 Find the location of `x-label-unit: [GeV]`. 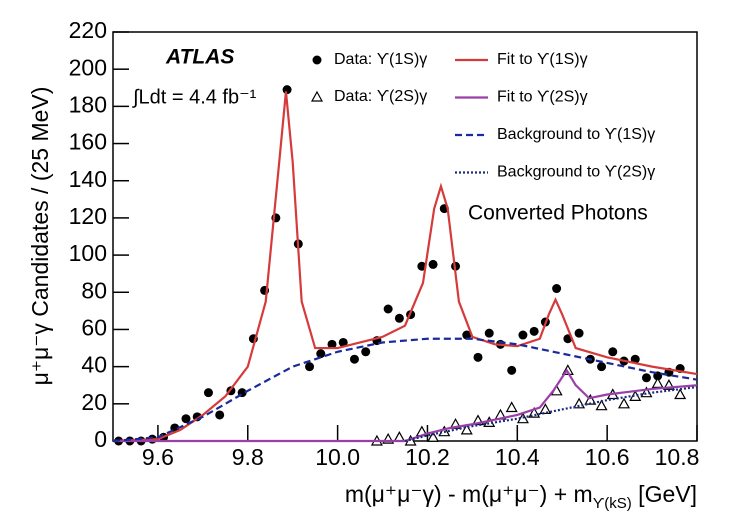

x-label-unit: [GeV] is located at coordinates (664, 494).